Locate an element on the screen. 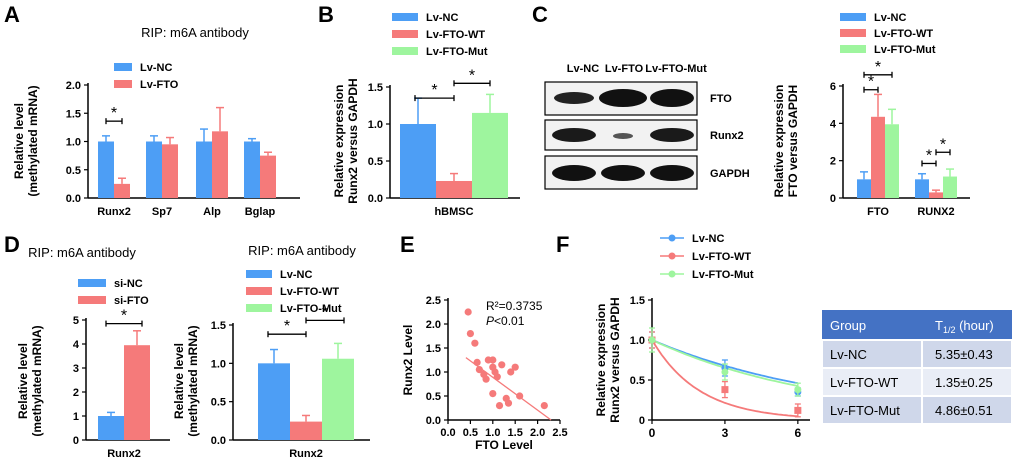 The width and height of the screenshot is (1020, 468). y-tick-label: 4 is located at coordinates (76, 345).